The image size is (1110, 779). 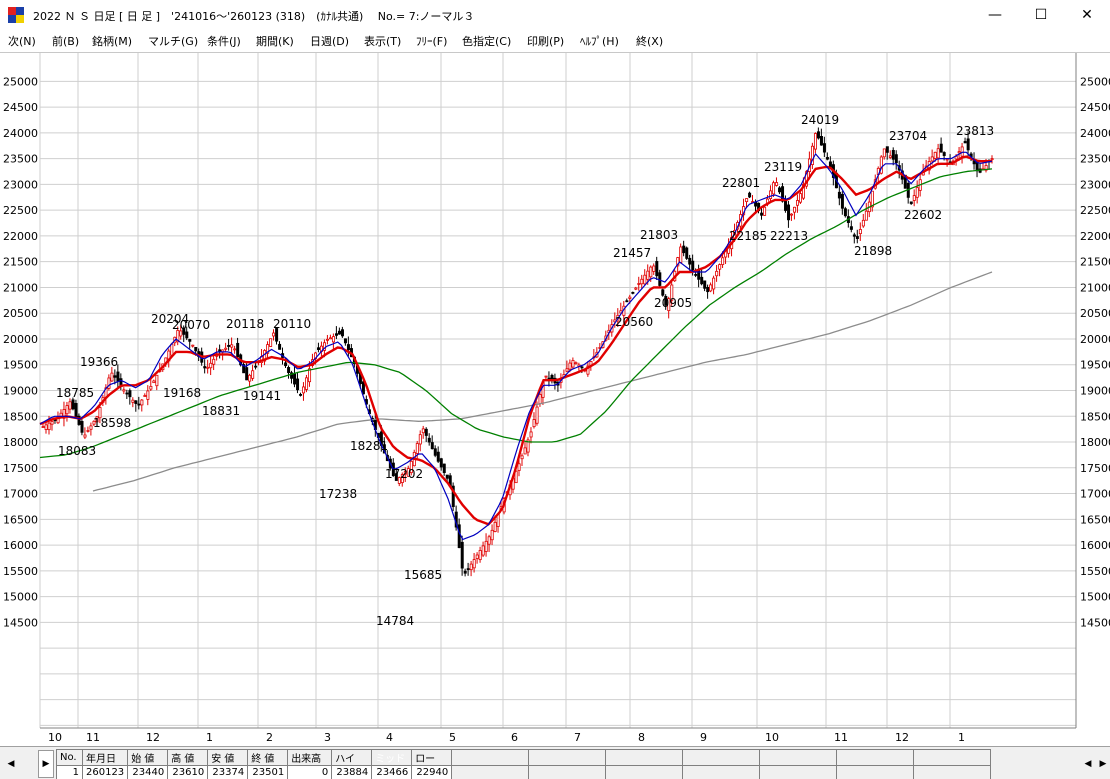 What do you see at coordinates (1095, 622) in the screenshot?
I see `y-tick-label-right: 14500` at bounding box center [1095, 622].